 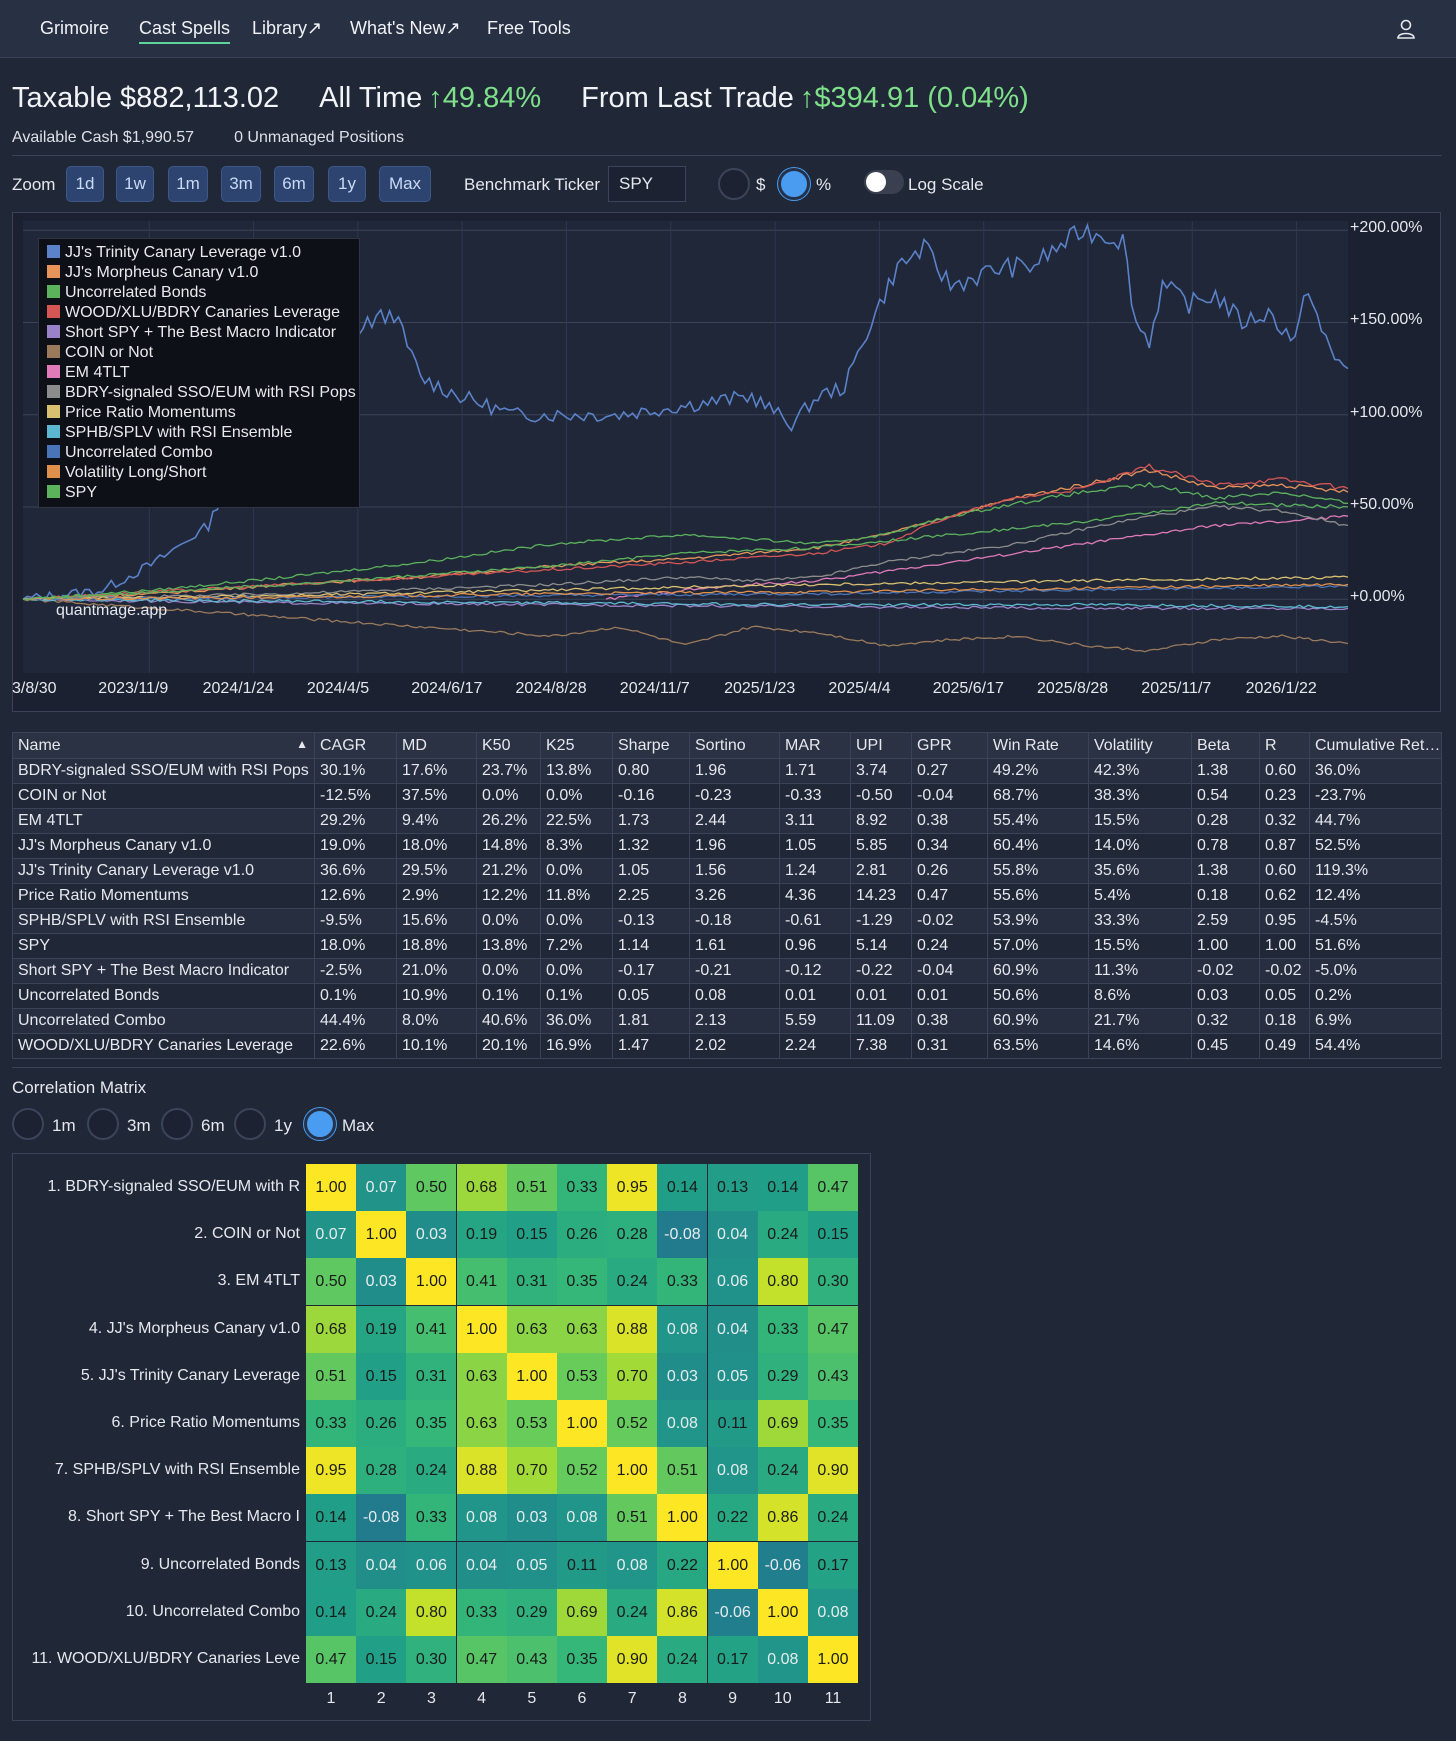 What do you see at coordinates (651, 745) in the screenshot?
I see `column-header: Sharpe` at bounding box center [651, 745].